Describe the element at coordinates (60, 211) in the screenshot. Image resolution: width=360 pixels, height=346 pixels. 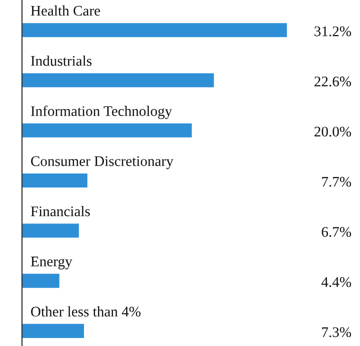
I see `y-tick-label: Financials` at that location.